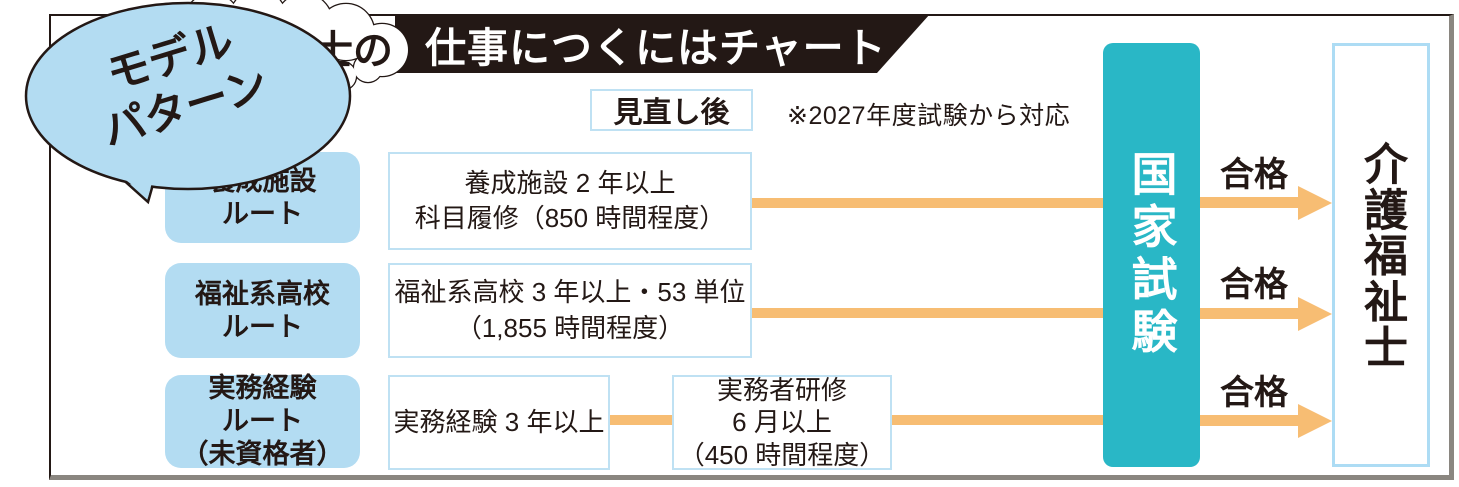 The image size is (1459, 487). What do you see at coordinates (927, 203) in the screenshot?
I see `connector-route1` at bounding box center [927, 203].